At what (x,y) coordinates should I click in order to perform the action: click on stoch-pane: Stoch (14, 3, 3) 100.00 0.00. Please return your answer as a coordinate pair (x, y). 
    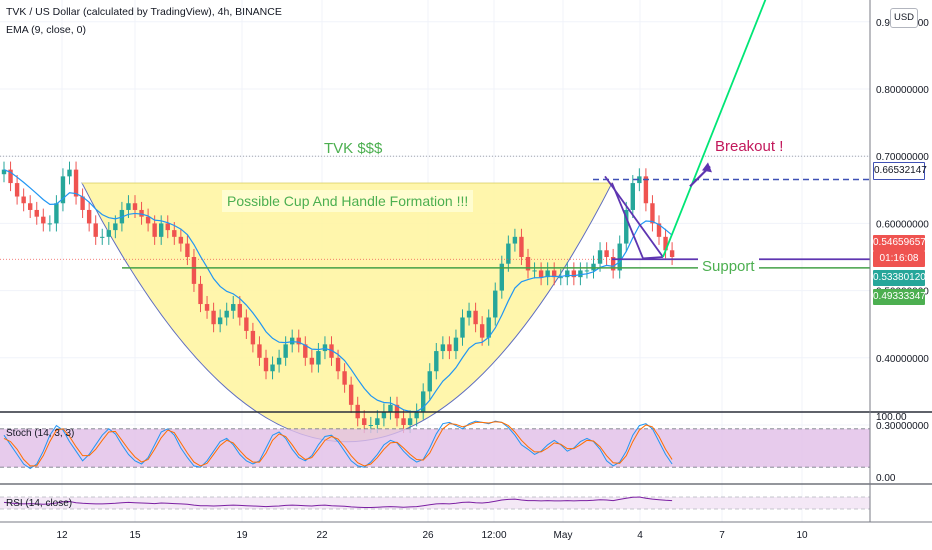
    Looking at the image, I should click on (453, 448).